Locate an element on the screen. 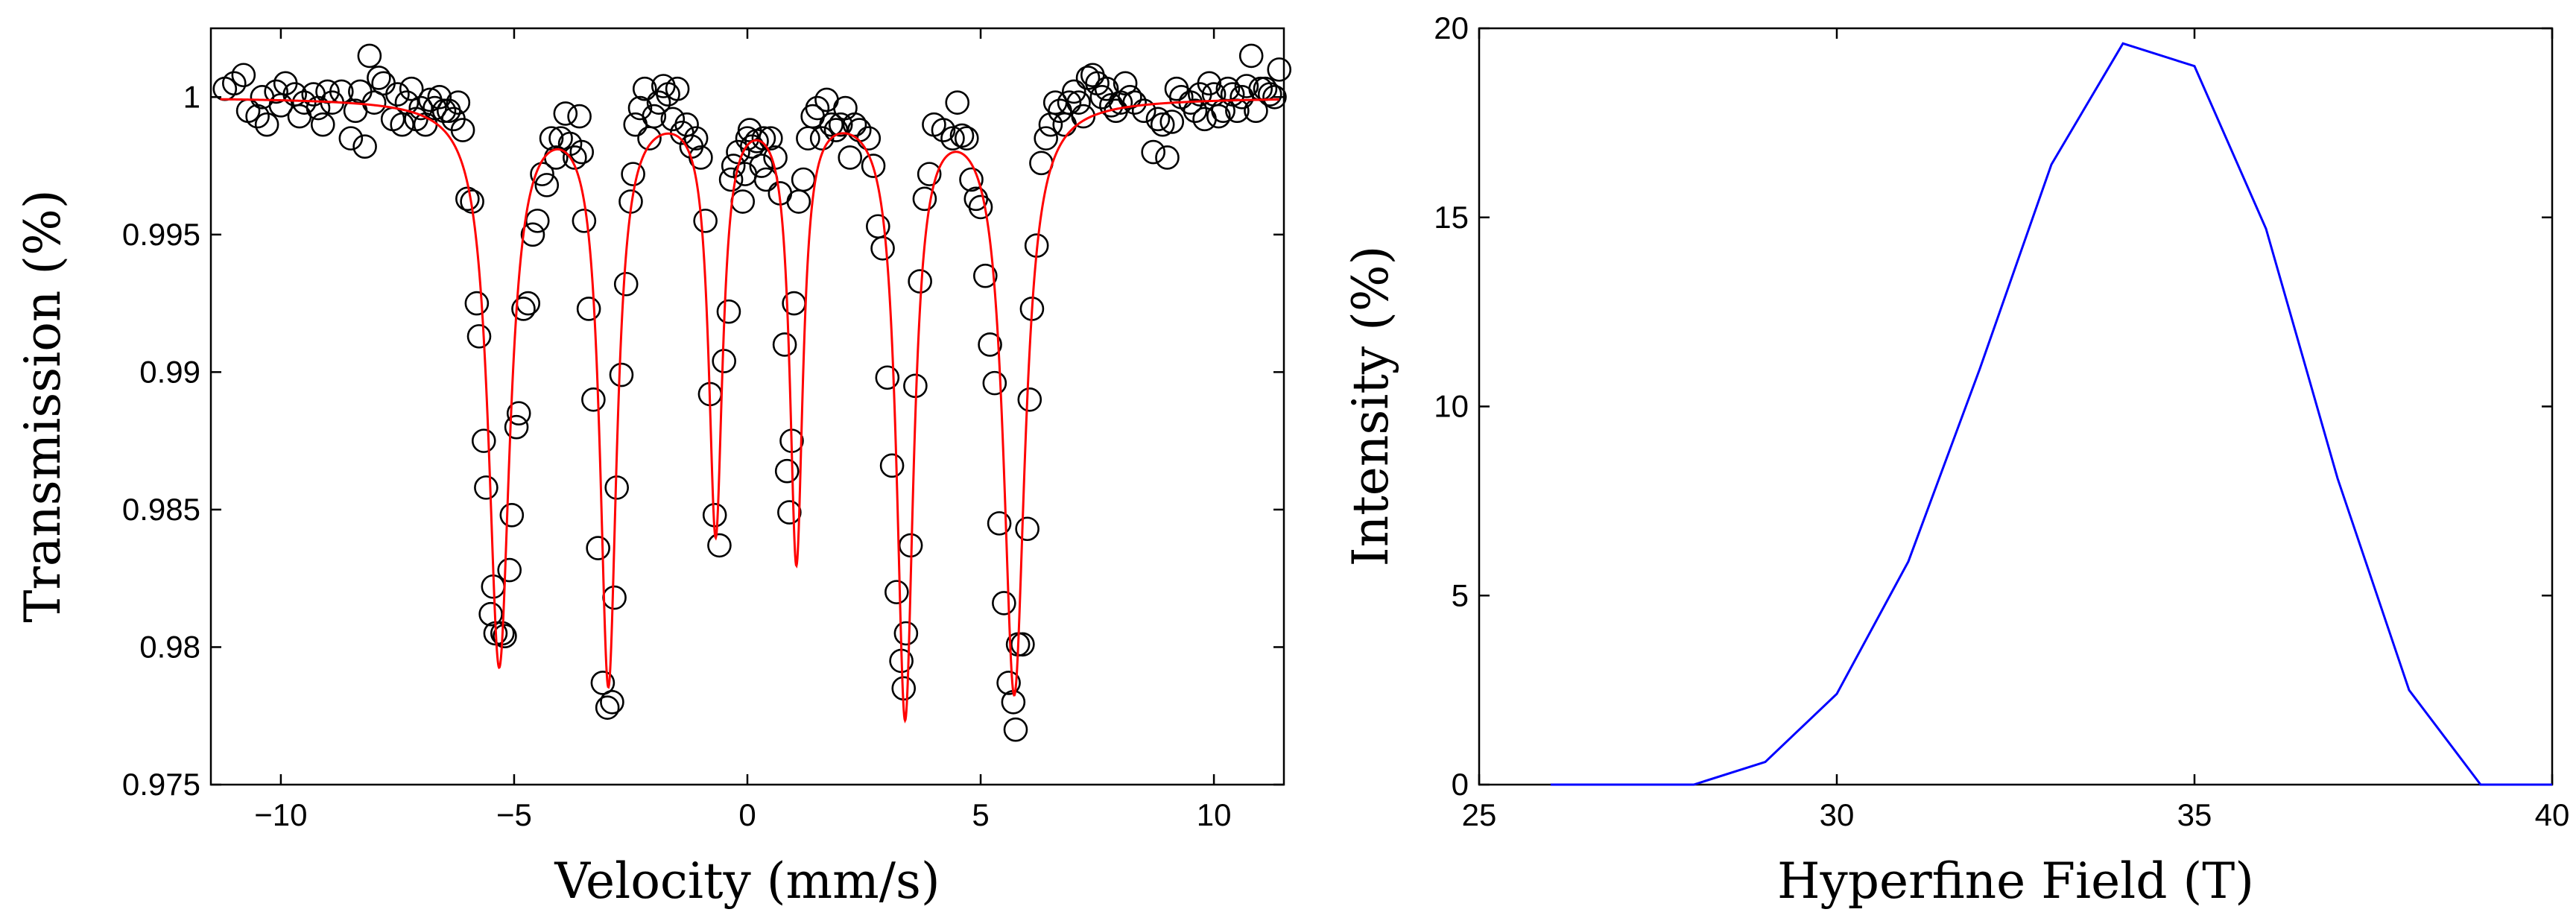 This screenshot has width=2576, height=918. y-tick-label: 0.98 is located at coordinates (169, 646).